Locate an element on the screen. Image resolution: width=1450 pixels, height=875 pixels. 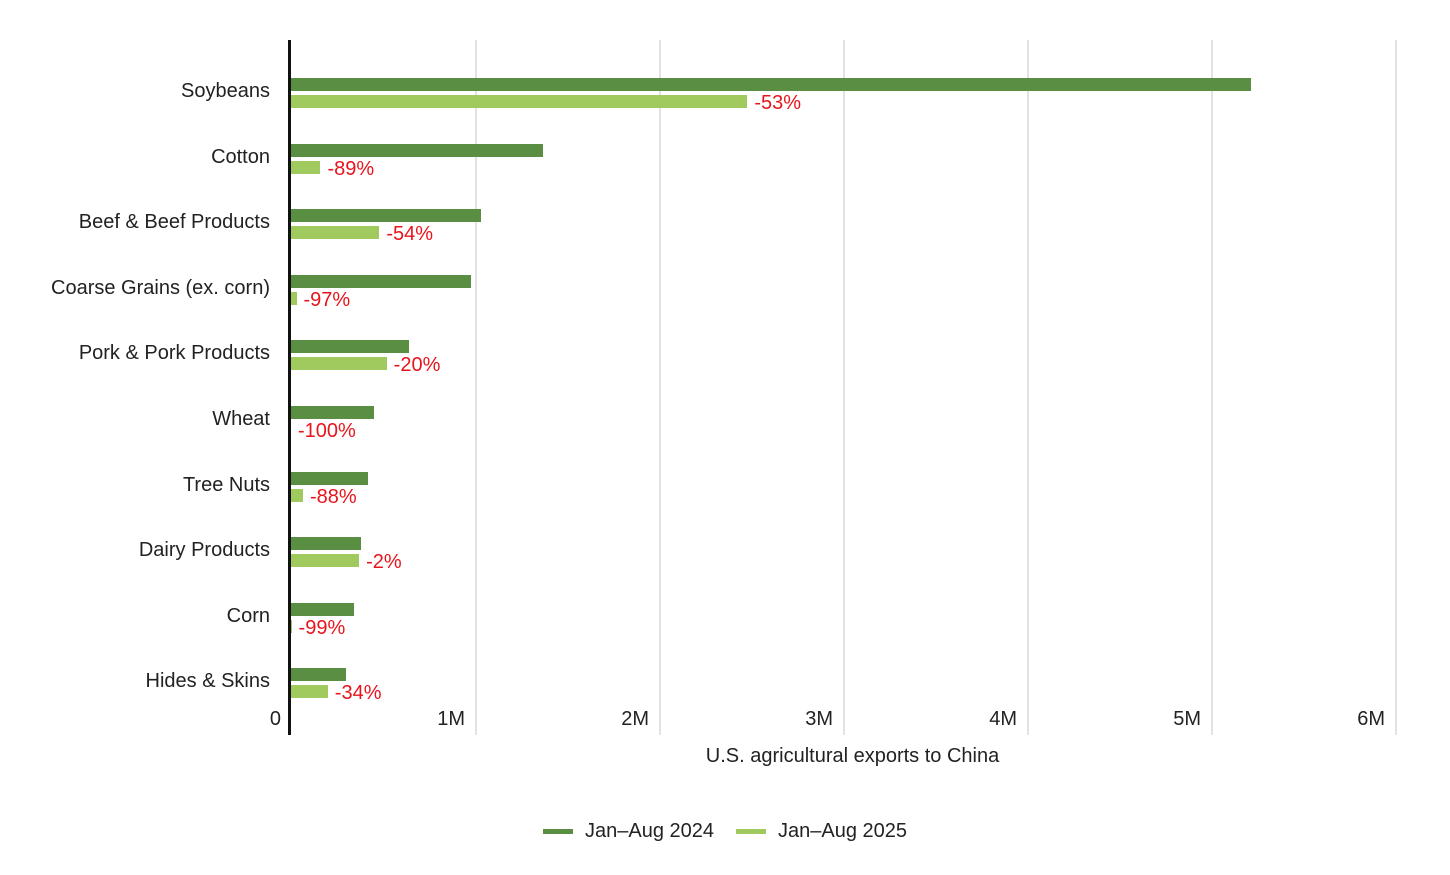
percent-change-label: -97% is located at coordinates (327, 299).